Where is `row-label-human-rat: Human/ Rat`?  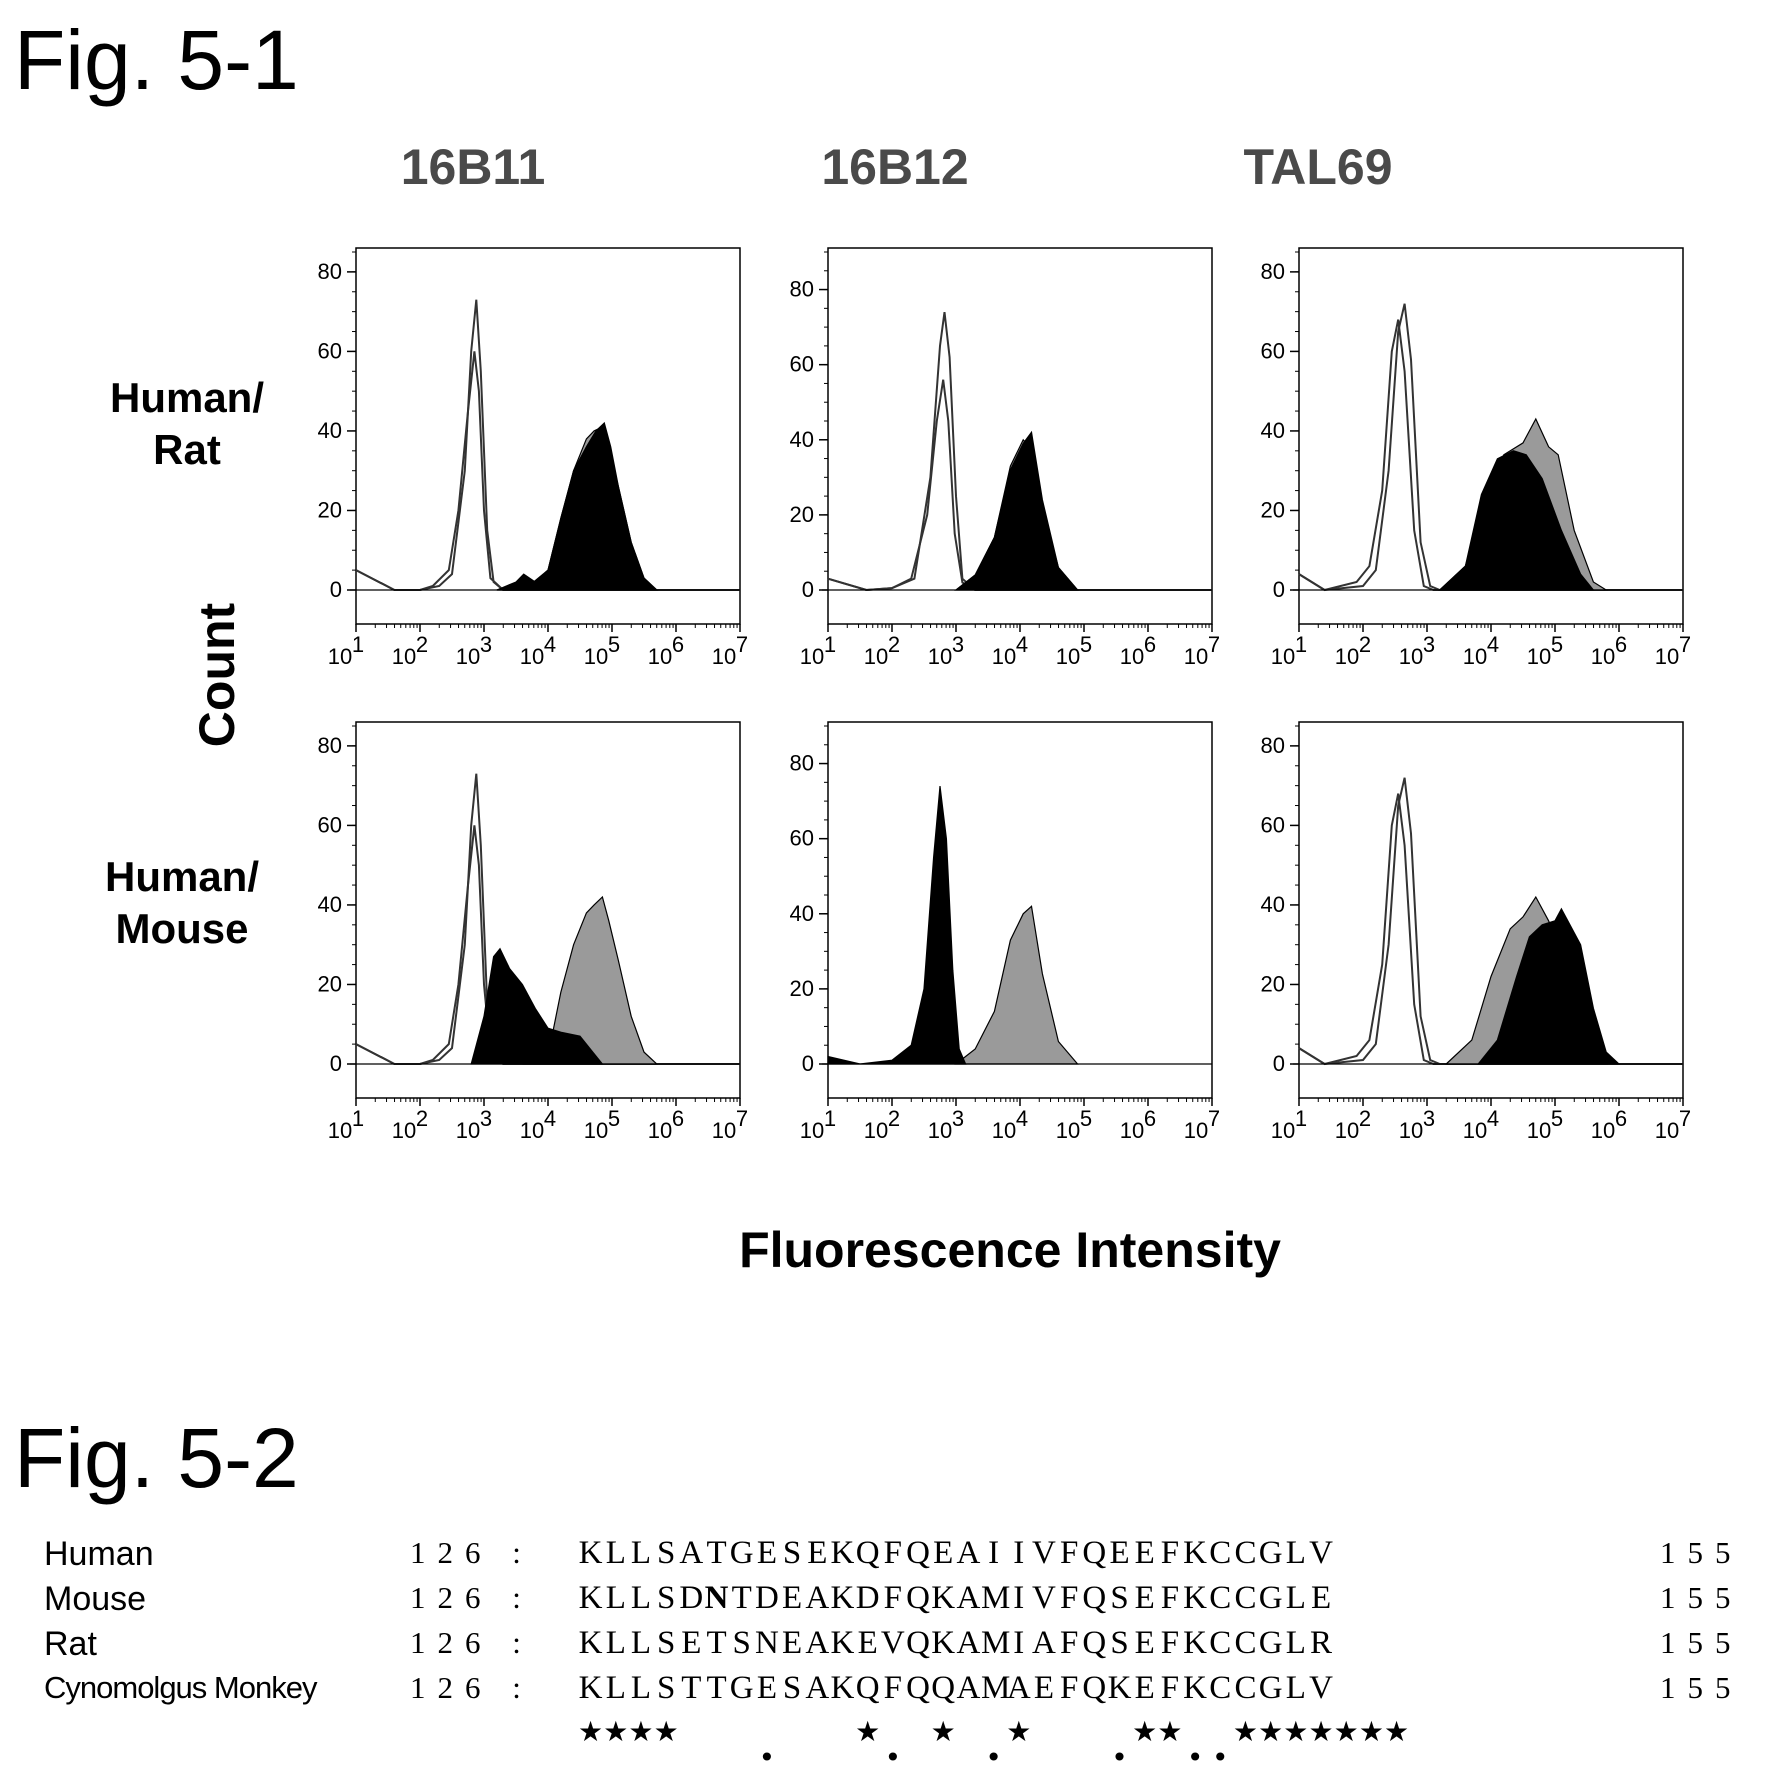
row-label-human-rat: Human/ Rat is located at coordinates (186, 423).